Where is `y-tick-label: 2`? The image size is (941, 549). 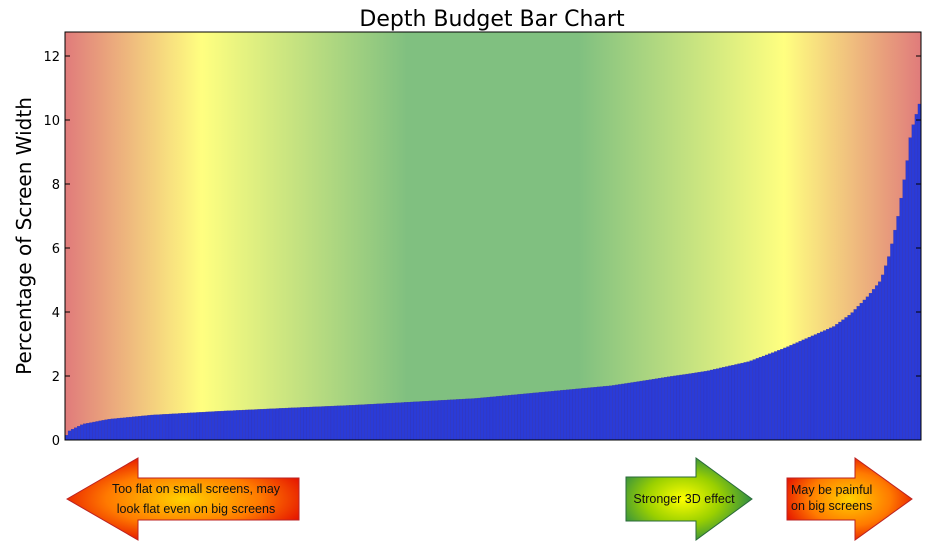
y-tick-label: 2 is located at coordinates (56, 377).